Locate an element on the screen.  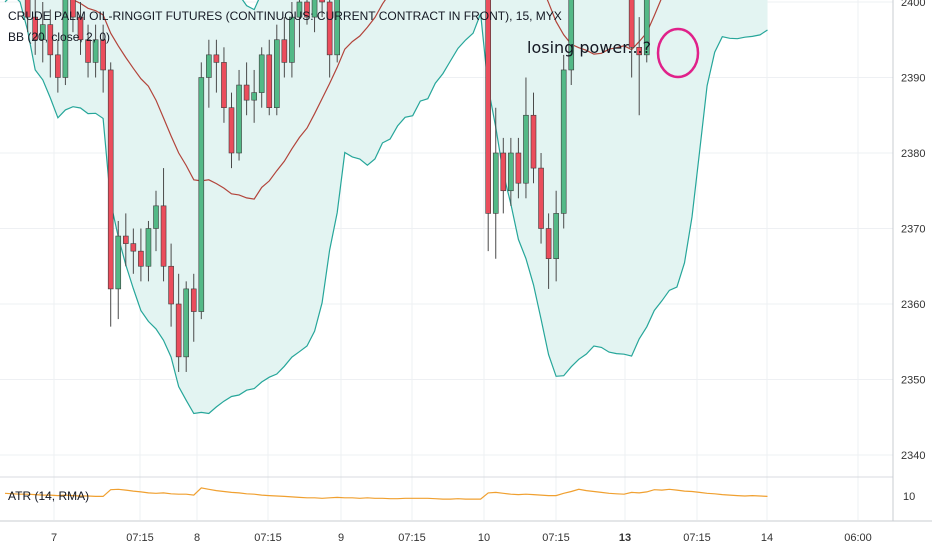
time-tick-label: 06:00 is located at coordinates (858, 538).